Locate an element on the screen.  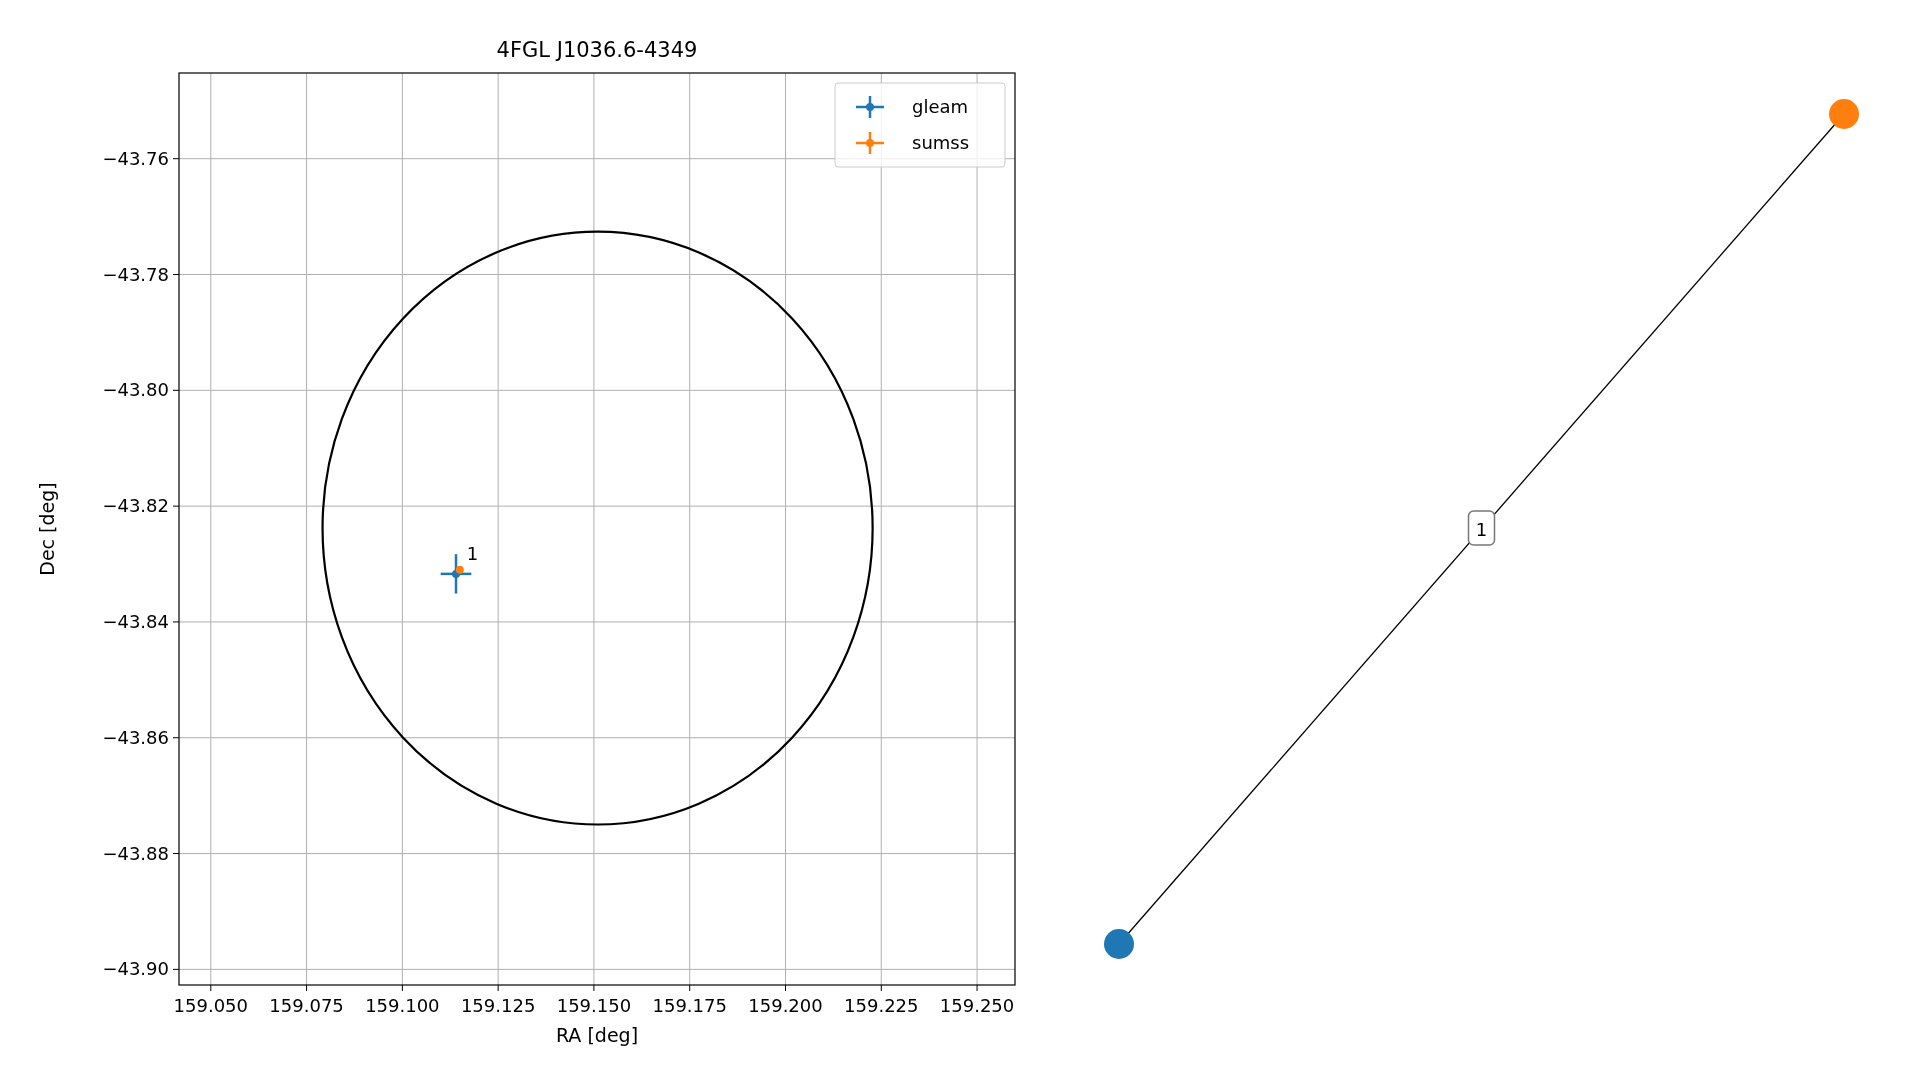
x-tick-label: 159.200 is located at coordinates (785, 1005).